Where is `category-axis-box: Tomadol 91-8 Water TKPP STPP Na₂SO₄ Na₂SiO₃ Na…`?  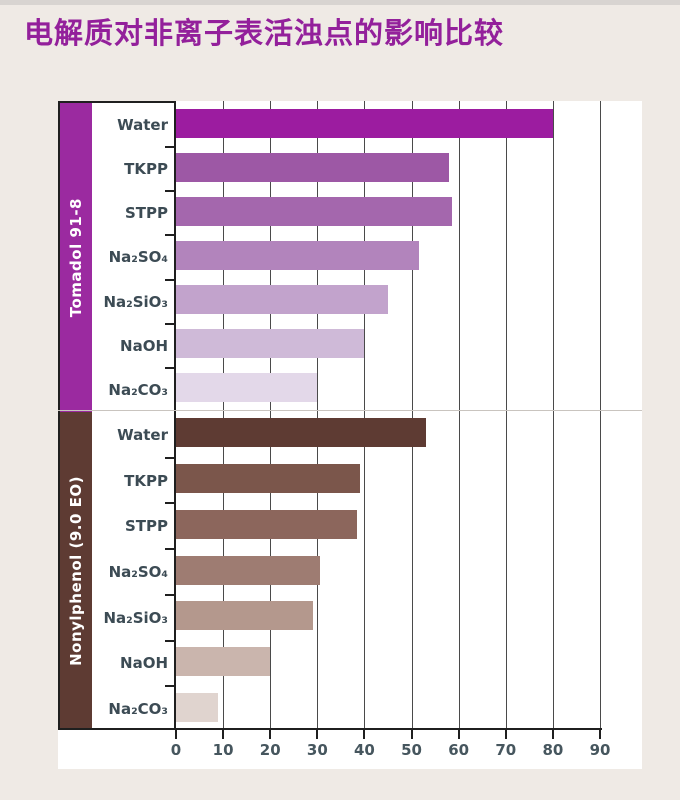 category-axis-box: Tomadol 91-8 Water TKPP STPP Na₂SO₄ Na₂SiO₃ Na… is located at coordinates (117, 415).